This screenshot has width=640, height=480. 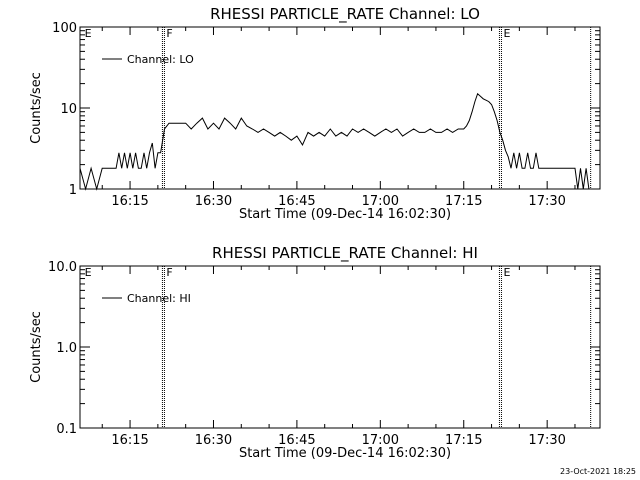 I want to click on y-tick-label: 10, so click(x=68, y=109).